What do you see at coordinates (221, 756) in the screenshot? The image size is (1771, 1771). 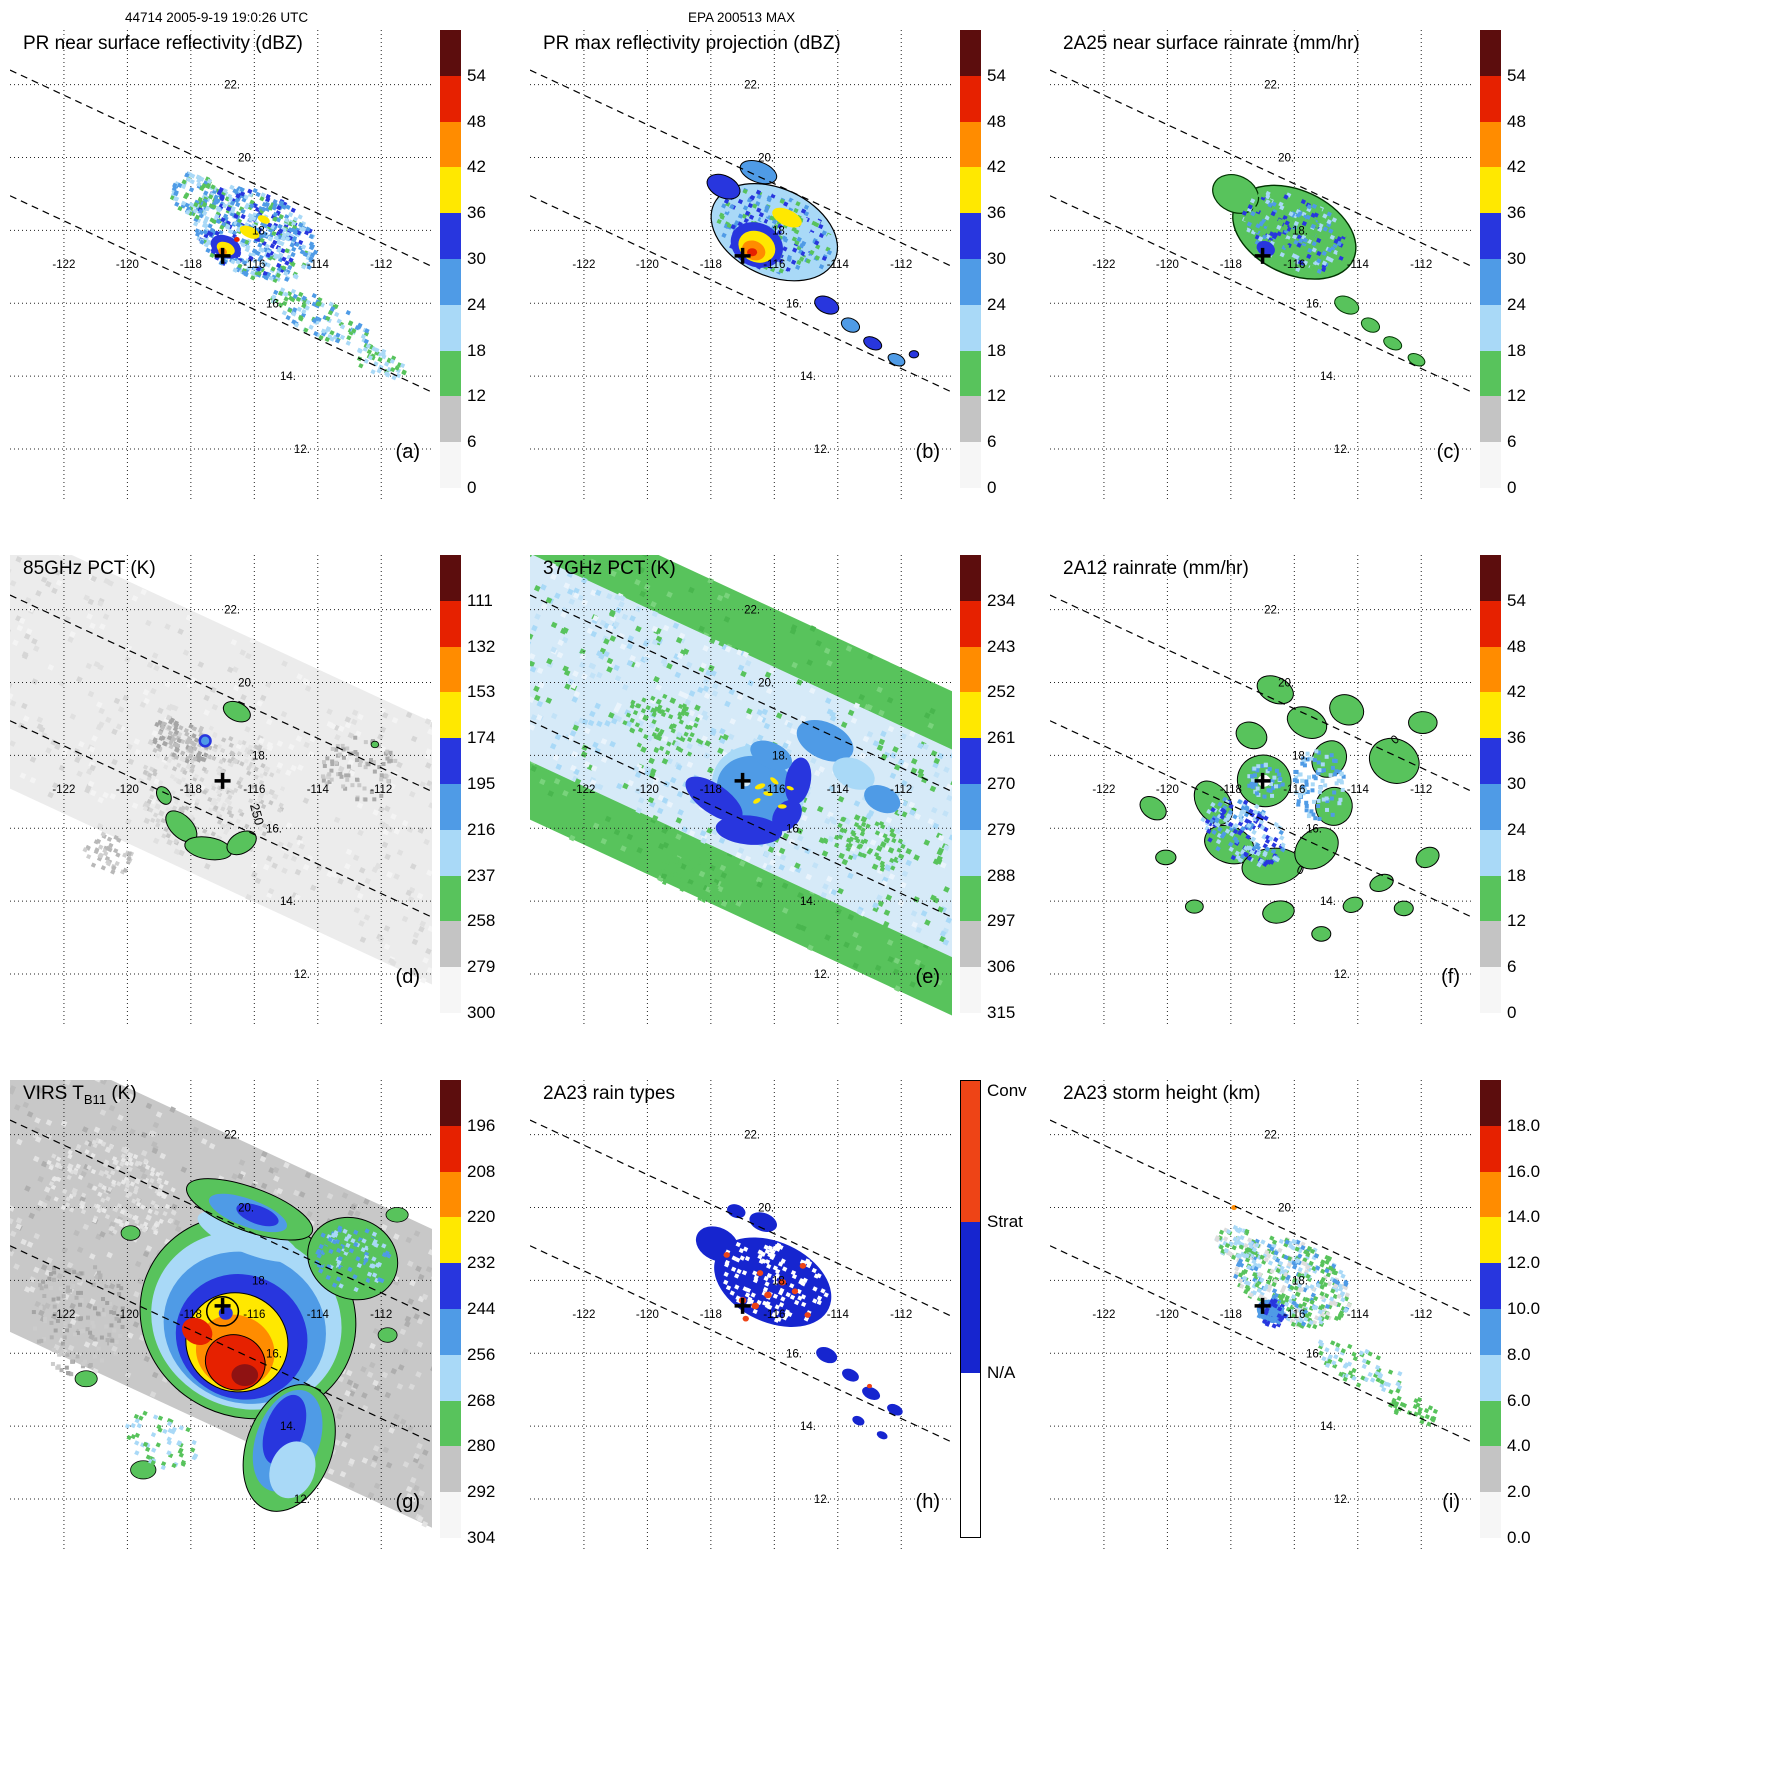 I see `swath-edge-lines` at bounding box center [221, 756].